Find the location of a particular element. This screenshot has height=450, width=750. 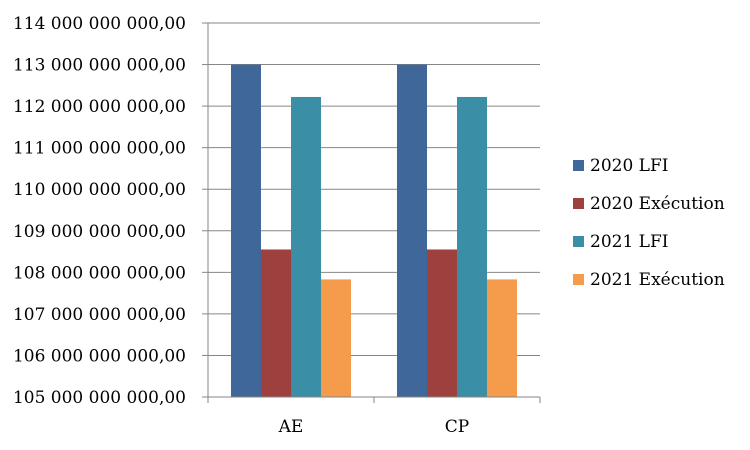

y-tick-label: 105 000 000 000,00 is located at coordinates (99, 398).